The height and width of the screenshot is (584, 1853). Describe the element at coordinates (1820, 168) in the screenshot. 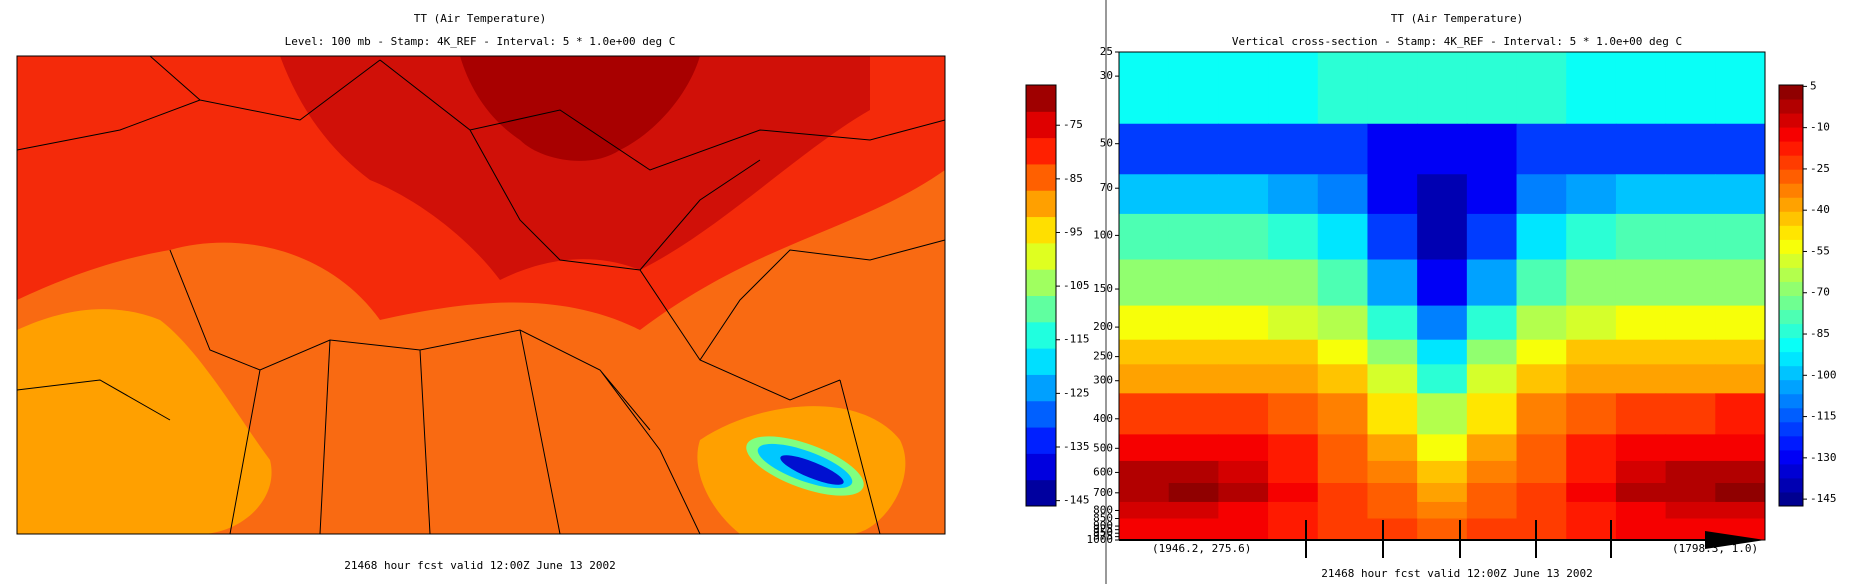

I see `colorbar-tick-label: -25` at that location.